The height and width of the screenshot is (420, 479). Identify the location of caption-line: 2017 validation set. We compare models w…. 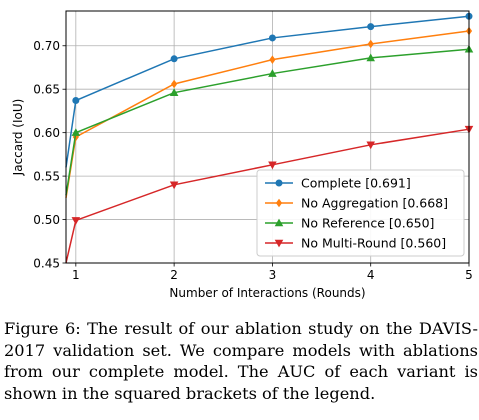
(241, 350).